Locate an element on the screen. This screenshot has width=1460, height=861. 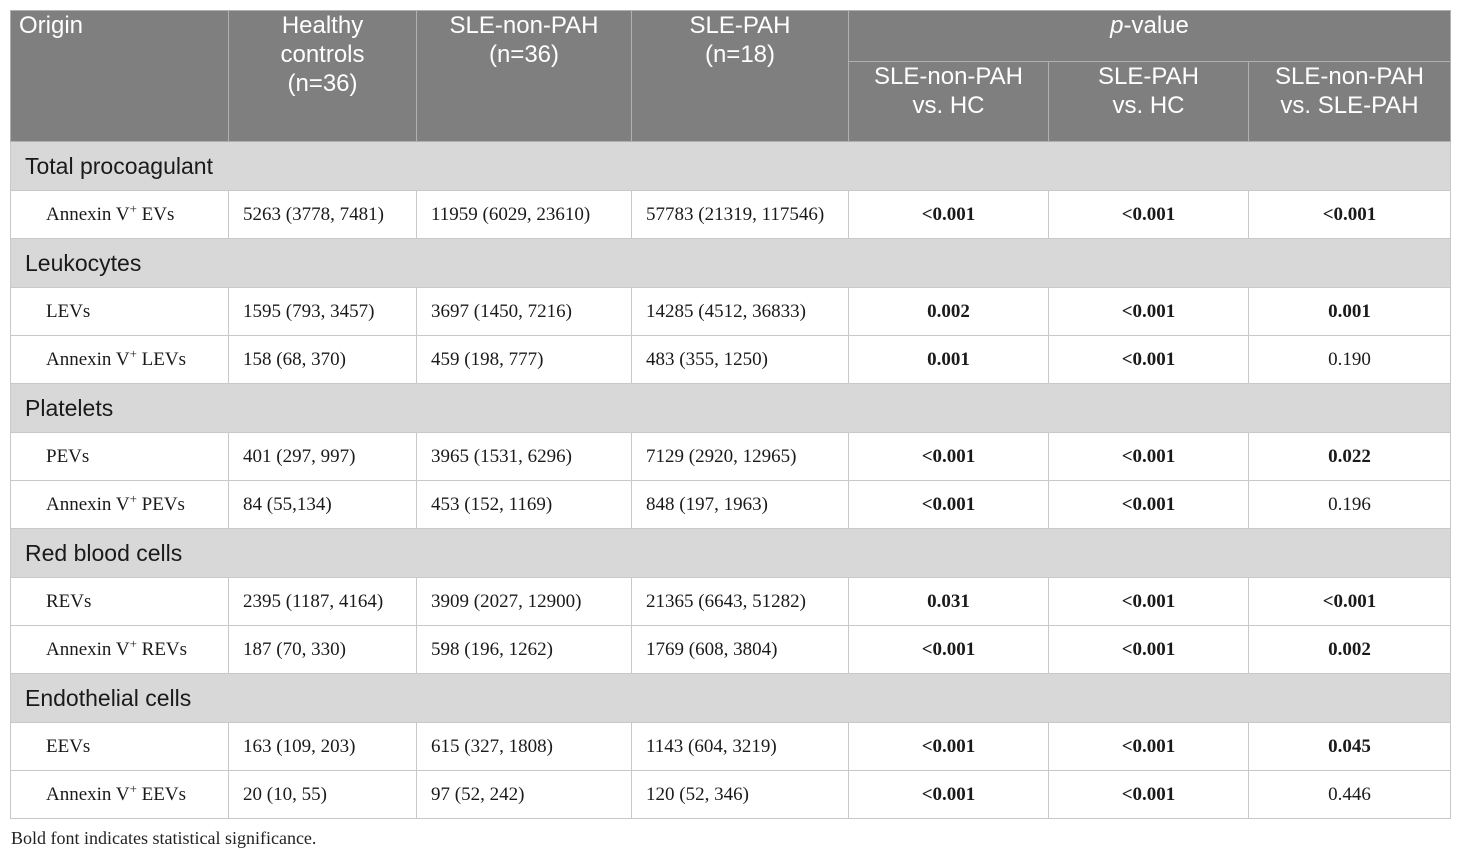
row-label: Annexin V+ LEVs is located at coordinates (119, 359).